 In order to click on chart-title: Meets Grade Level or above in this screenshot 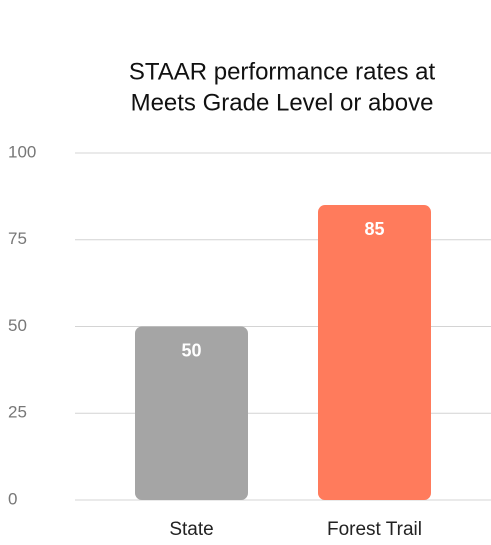, I will do `click(282, 102)`.